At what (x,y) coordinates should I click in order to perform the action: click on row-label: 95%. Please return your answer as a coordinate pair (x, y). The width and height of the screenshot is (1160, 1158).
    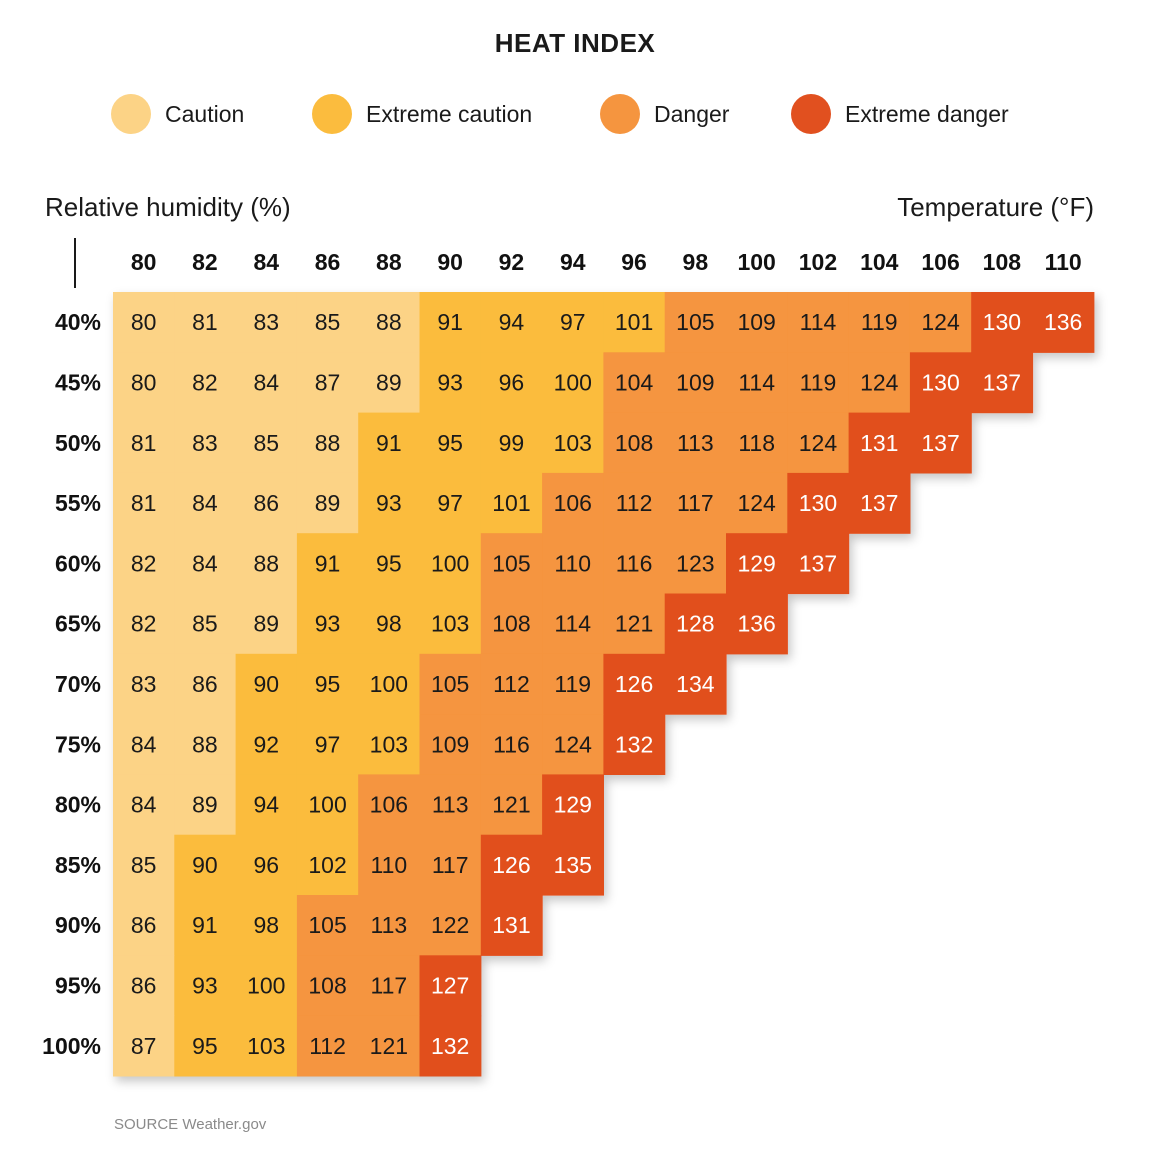
    Looking at the image, I should click on (78, 985).